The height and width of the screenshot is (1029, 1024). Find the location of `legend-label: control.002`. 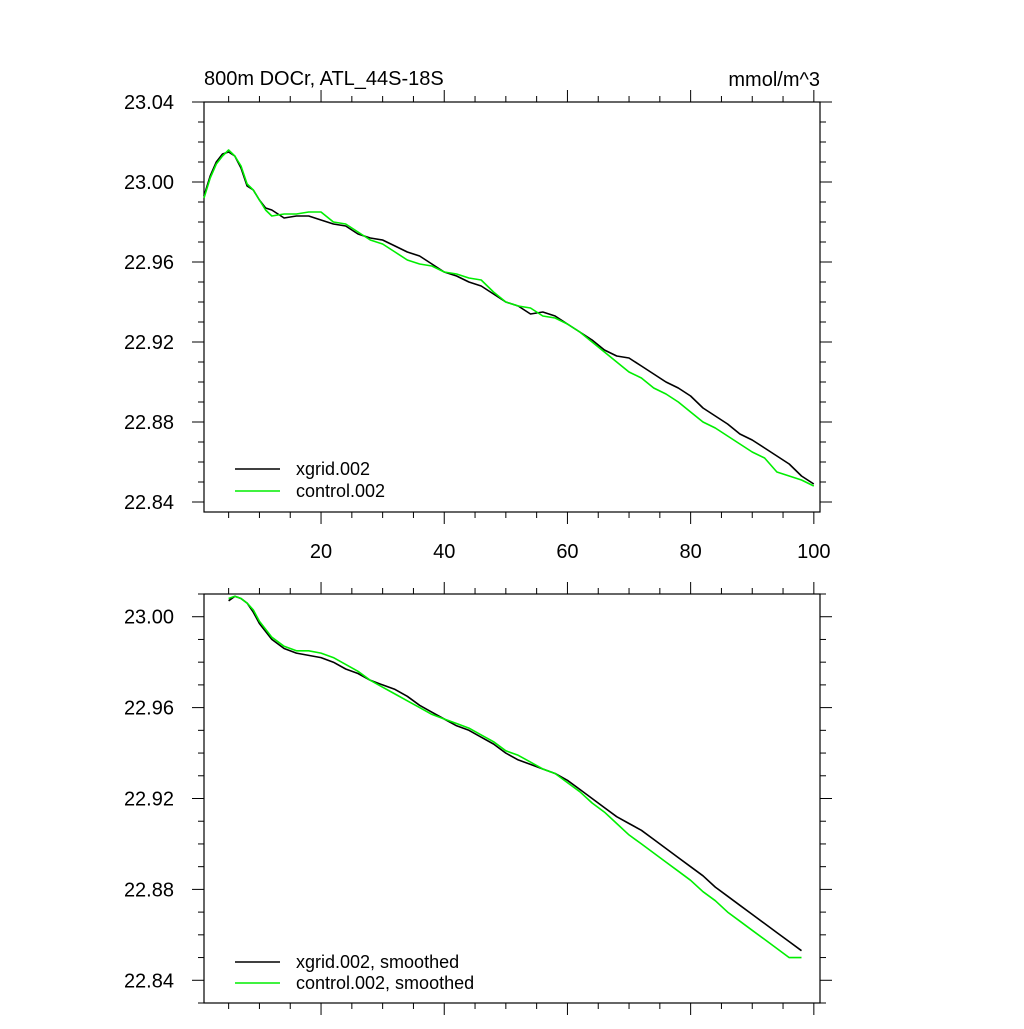

legend-label: control.002 is located at coordinates (340, 491).